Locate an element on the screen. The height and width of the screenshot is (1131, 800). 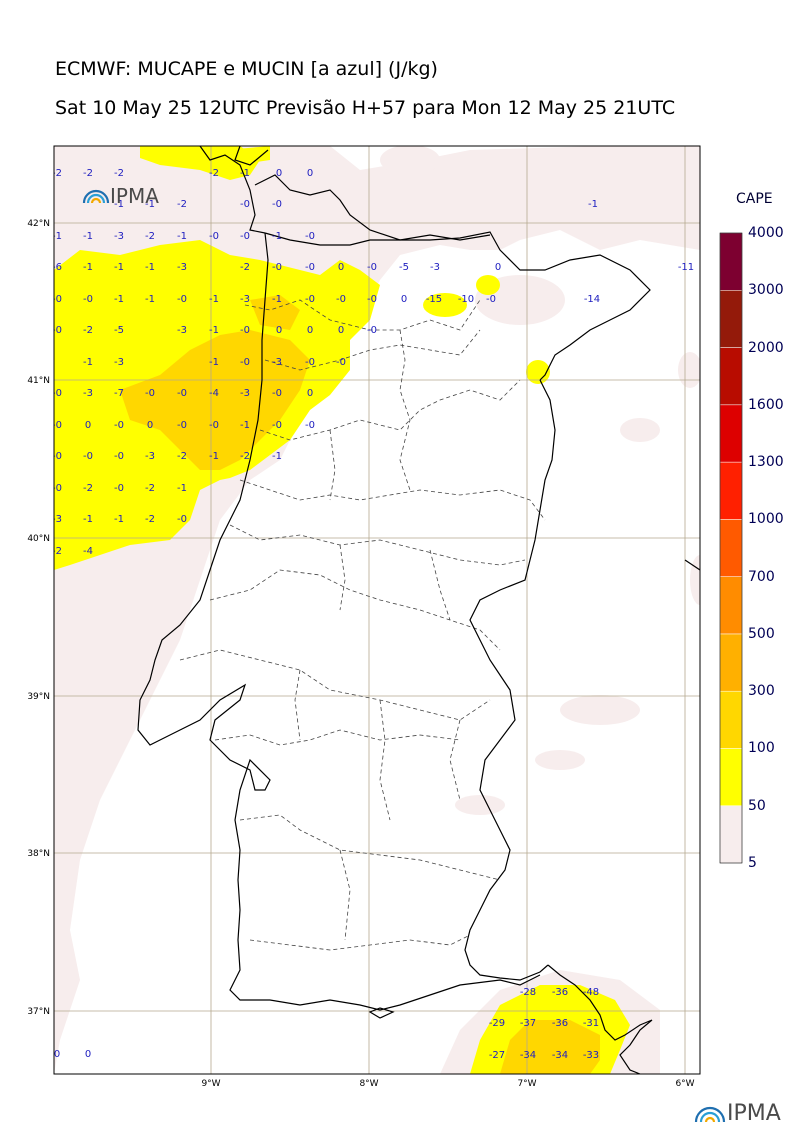
cin-value: -33 is located at coordinates (591, 1055).